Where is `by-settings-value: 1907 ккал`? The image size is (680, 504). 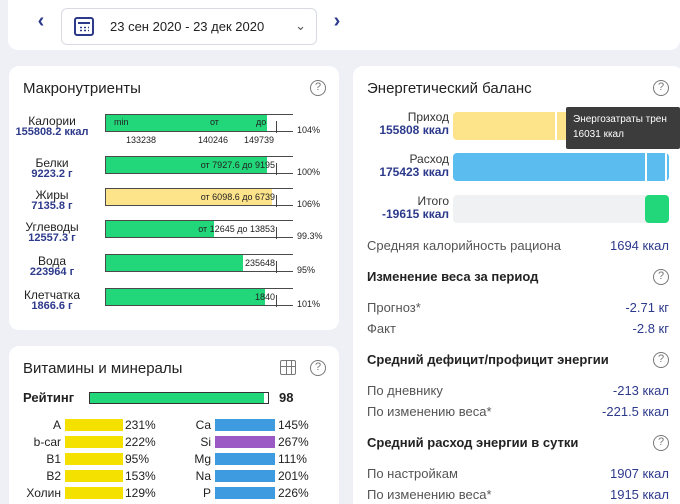
by-settings-value: 1907 ккал is located at coordinates (639, 473).